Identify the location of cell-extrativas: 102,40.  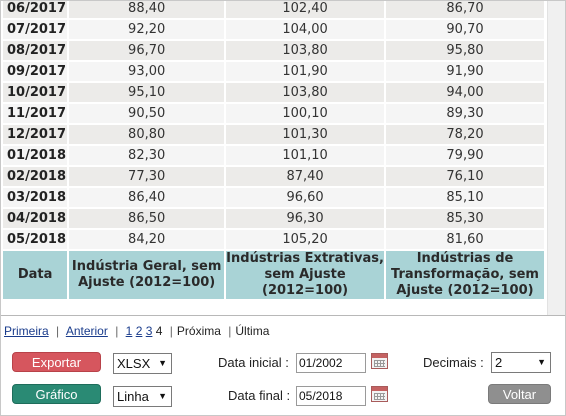
(305, 9).